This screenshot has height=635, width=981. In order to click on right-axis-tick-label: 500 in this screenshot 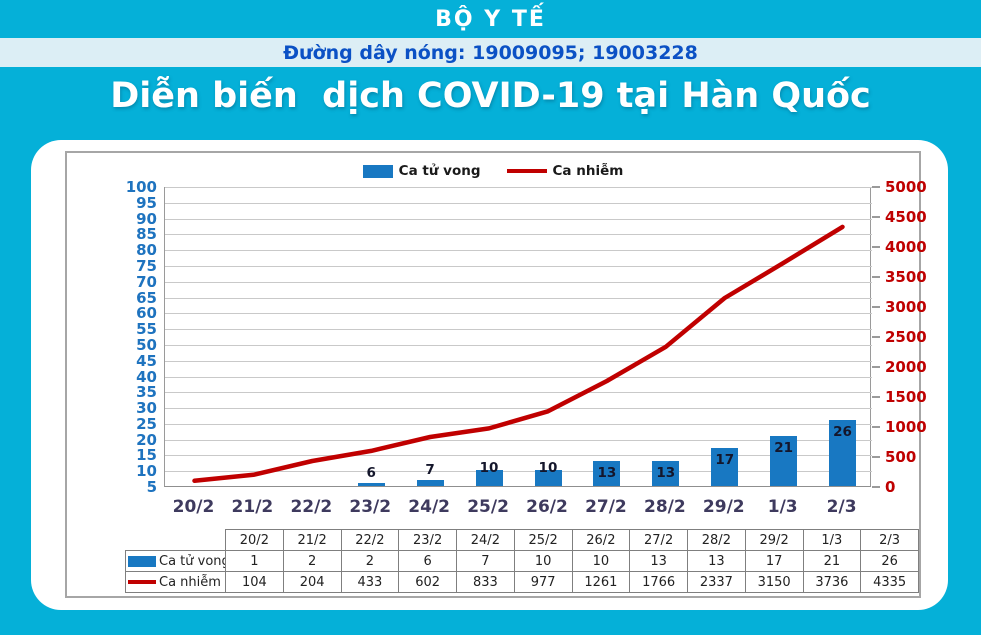, I will do `click(901, 457)`.